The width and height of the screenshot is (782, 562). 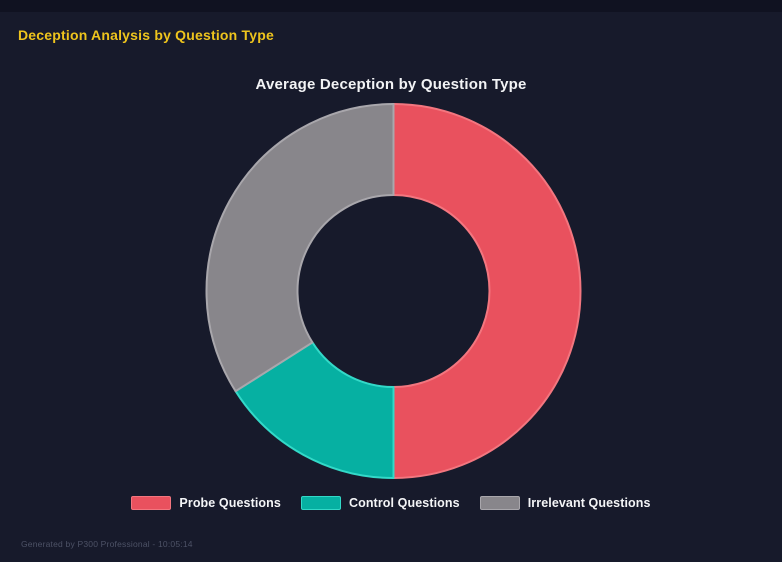 I want to click on legend-item-irrelevant-questions: Irrelevant Questions, so click(x=565, y=503).